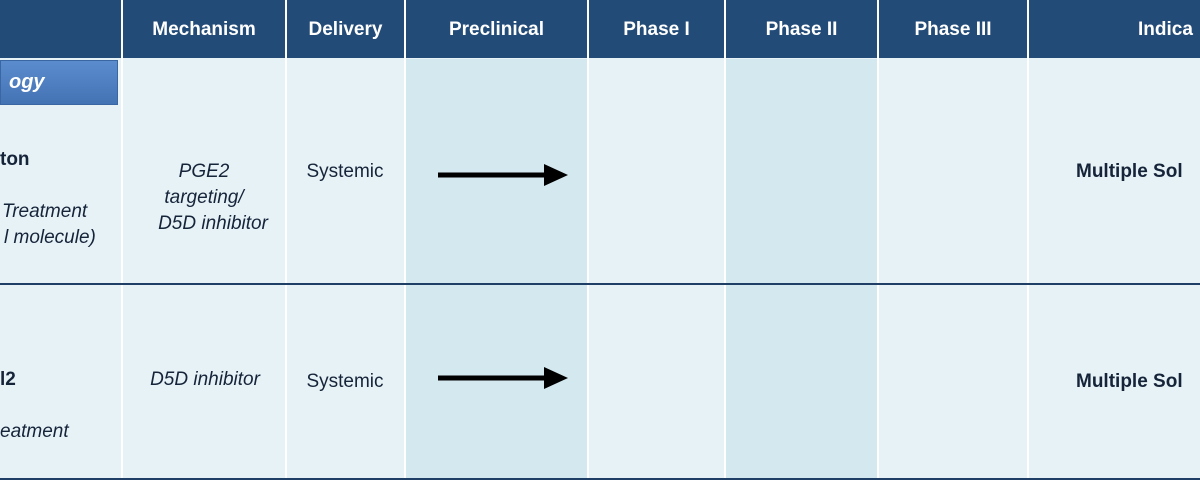  I want to click on program-detail: l molecule), so click(50, 237).